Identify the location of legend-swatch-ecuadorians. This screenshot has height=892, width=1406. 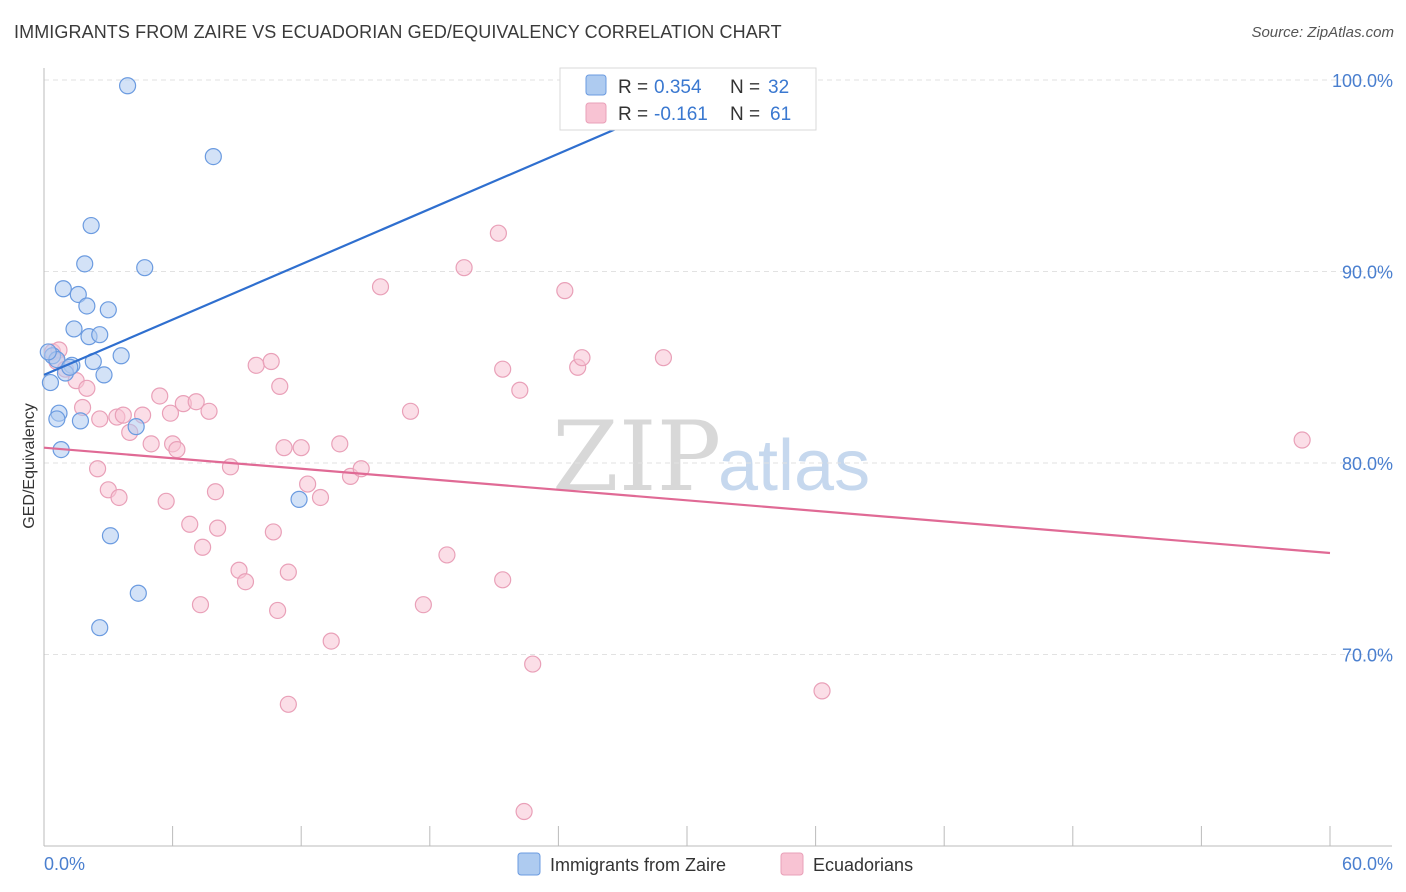
(792, 864).